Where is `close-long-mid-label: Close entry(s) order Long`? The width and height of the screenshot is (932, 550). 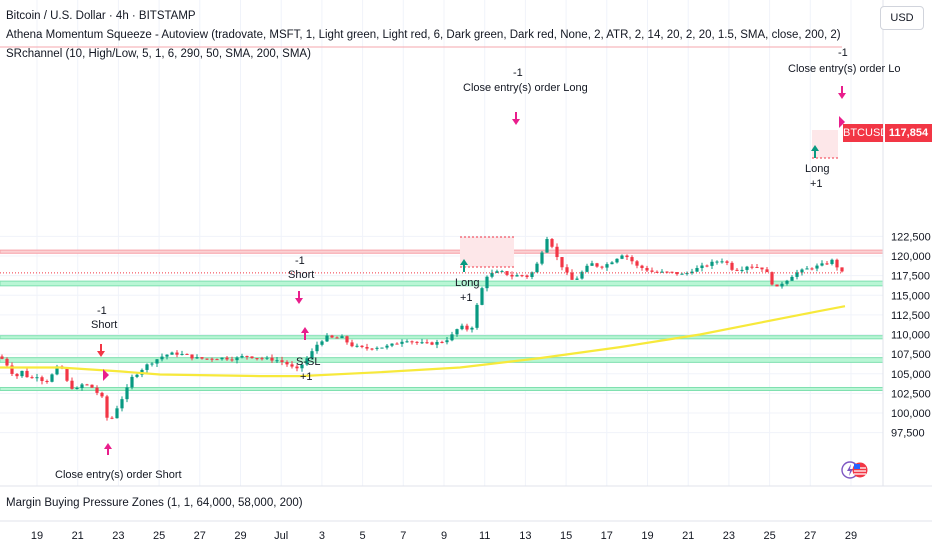
close-long-mid-label: Close entry(s) order Long is located at coordinates (525, 88).